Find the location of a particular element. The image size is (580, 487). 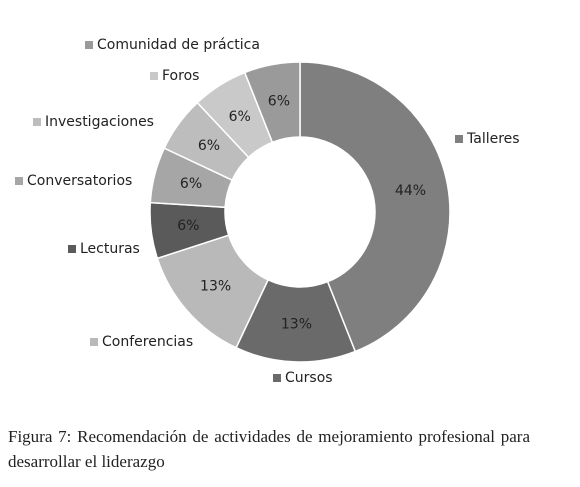

legend-label: Foros is located at coordinates (180, 76).